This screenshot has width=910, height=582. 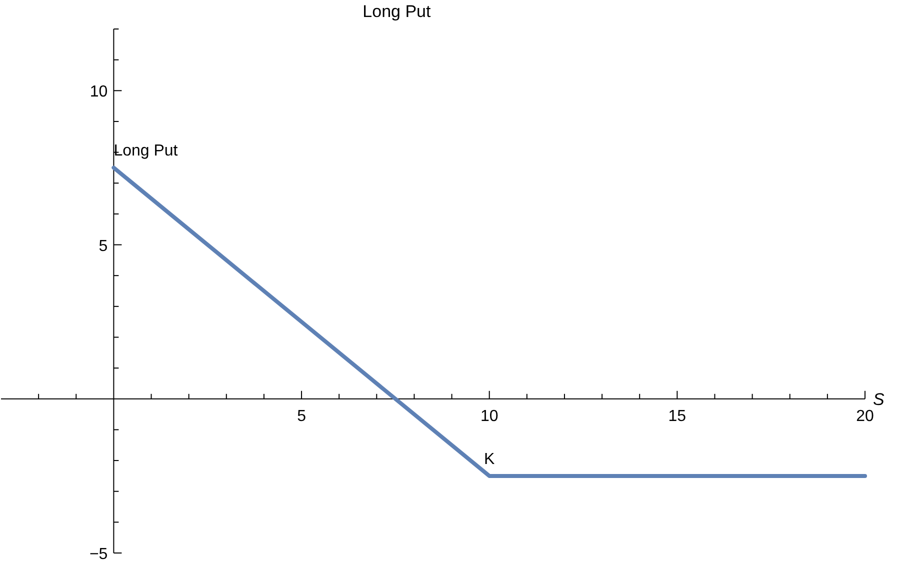 What do you see at coordinates (103, 246) in the screenshot?
I see `y-tick-label: 5` at bounding box center [103, 246].